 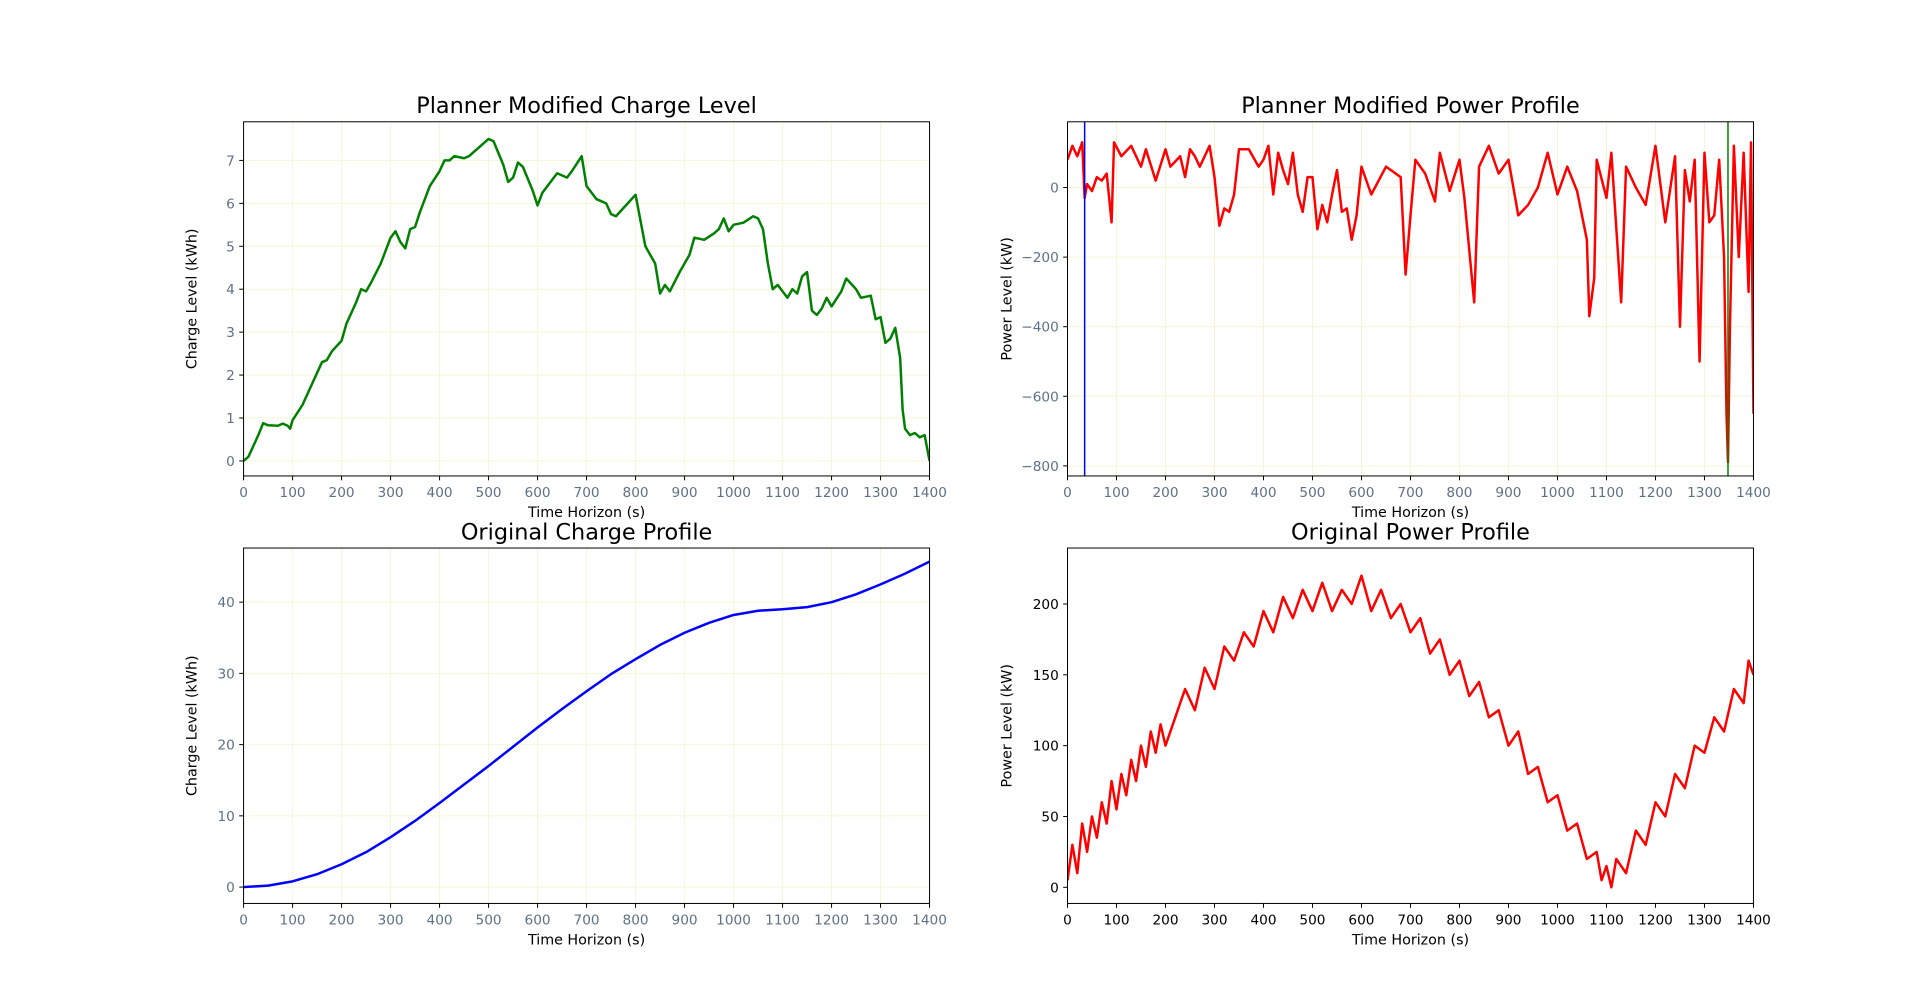 I want to click on y-tick-label: 5, so click(x=230, y=247).